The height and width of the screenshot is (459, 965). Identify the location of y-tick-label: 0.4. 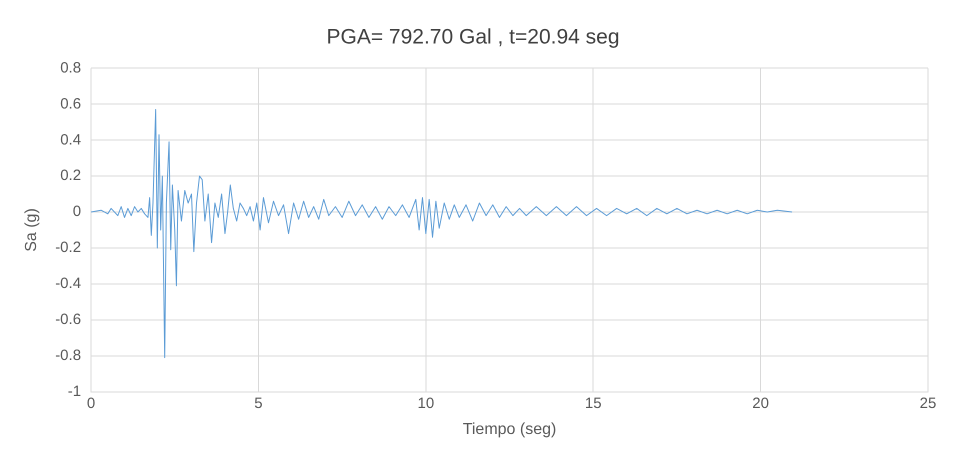
(71, 139).